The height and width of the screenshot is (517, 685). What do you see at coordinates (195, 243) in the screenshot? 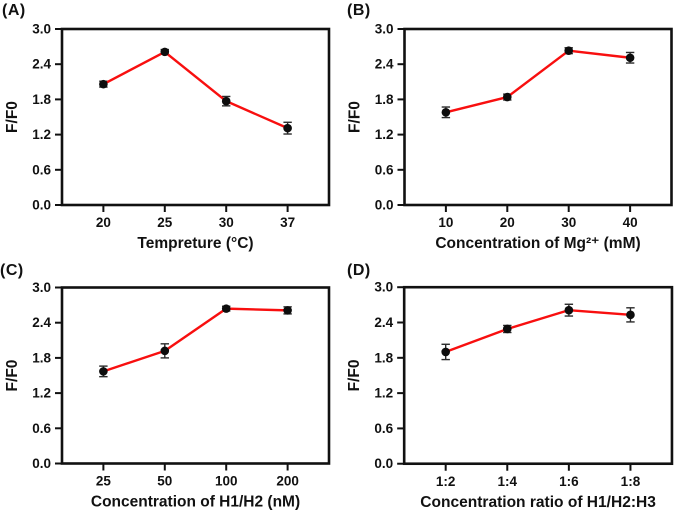
I see `x-axis-title: Tempreture (°C)` at bounding box center [195, 243].